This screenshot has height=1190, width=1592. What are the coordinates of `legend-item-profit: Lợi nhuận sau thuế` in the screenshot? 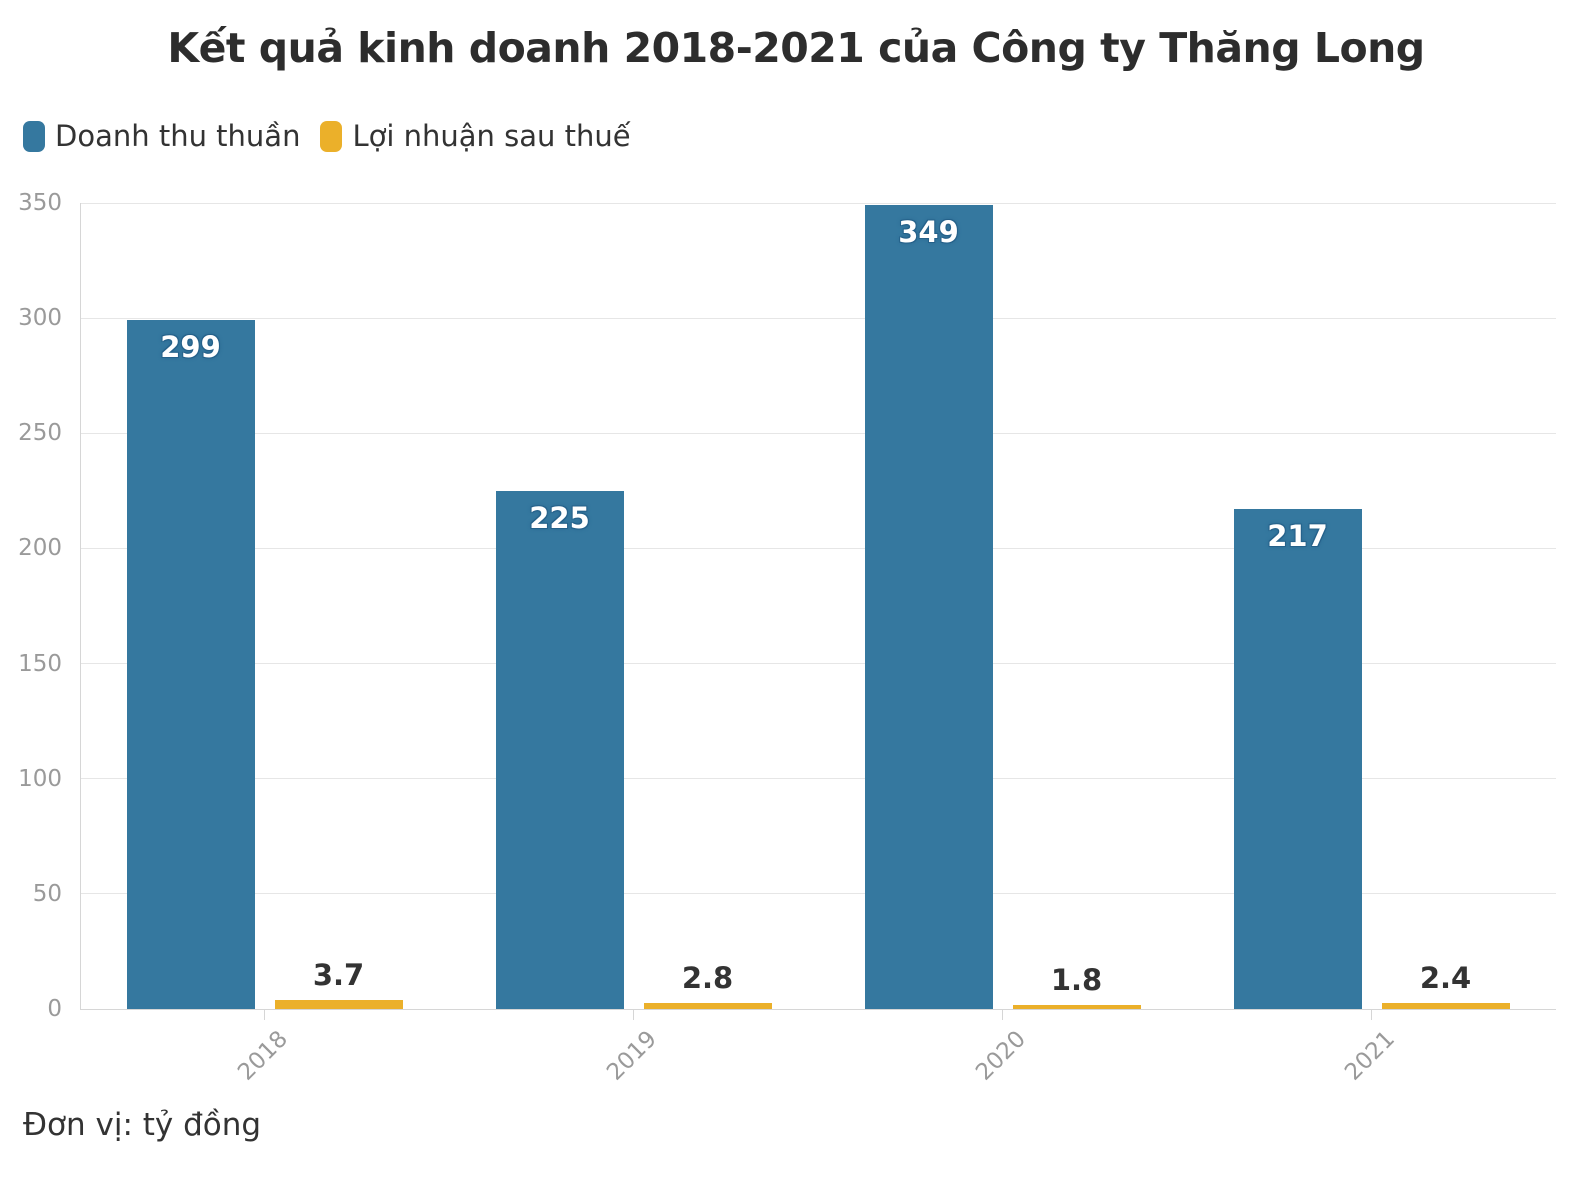 It's located at (475, 136).